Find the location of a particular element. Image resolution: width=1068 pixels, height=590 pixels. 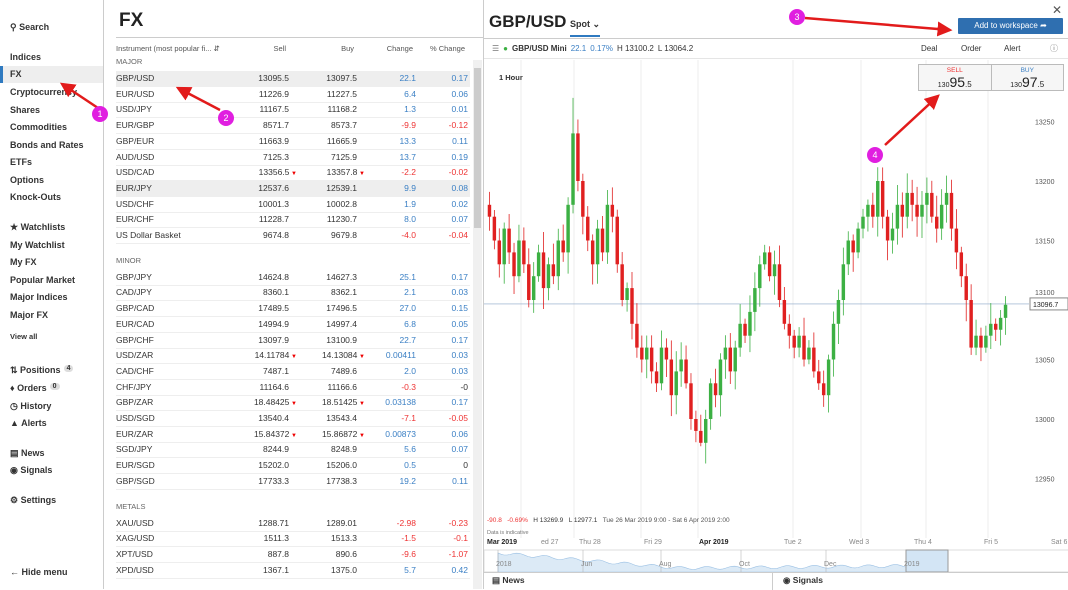

table-row: XPD/USD 1367.1 1375.0 5.7 0.42 is located at coordinates (293, 571).